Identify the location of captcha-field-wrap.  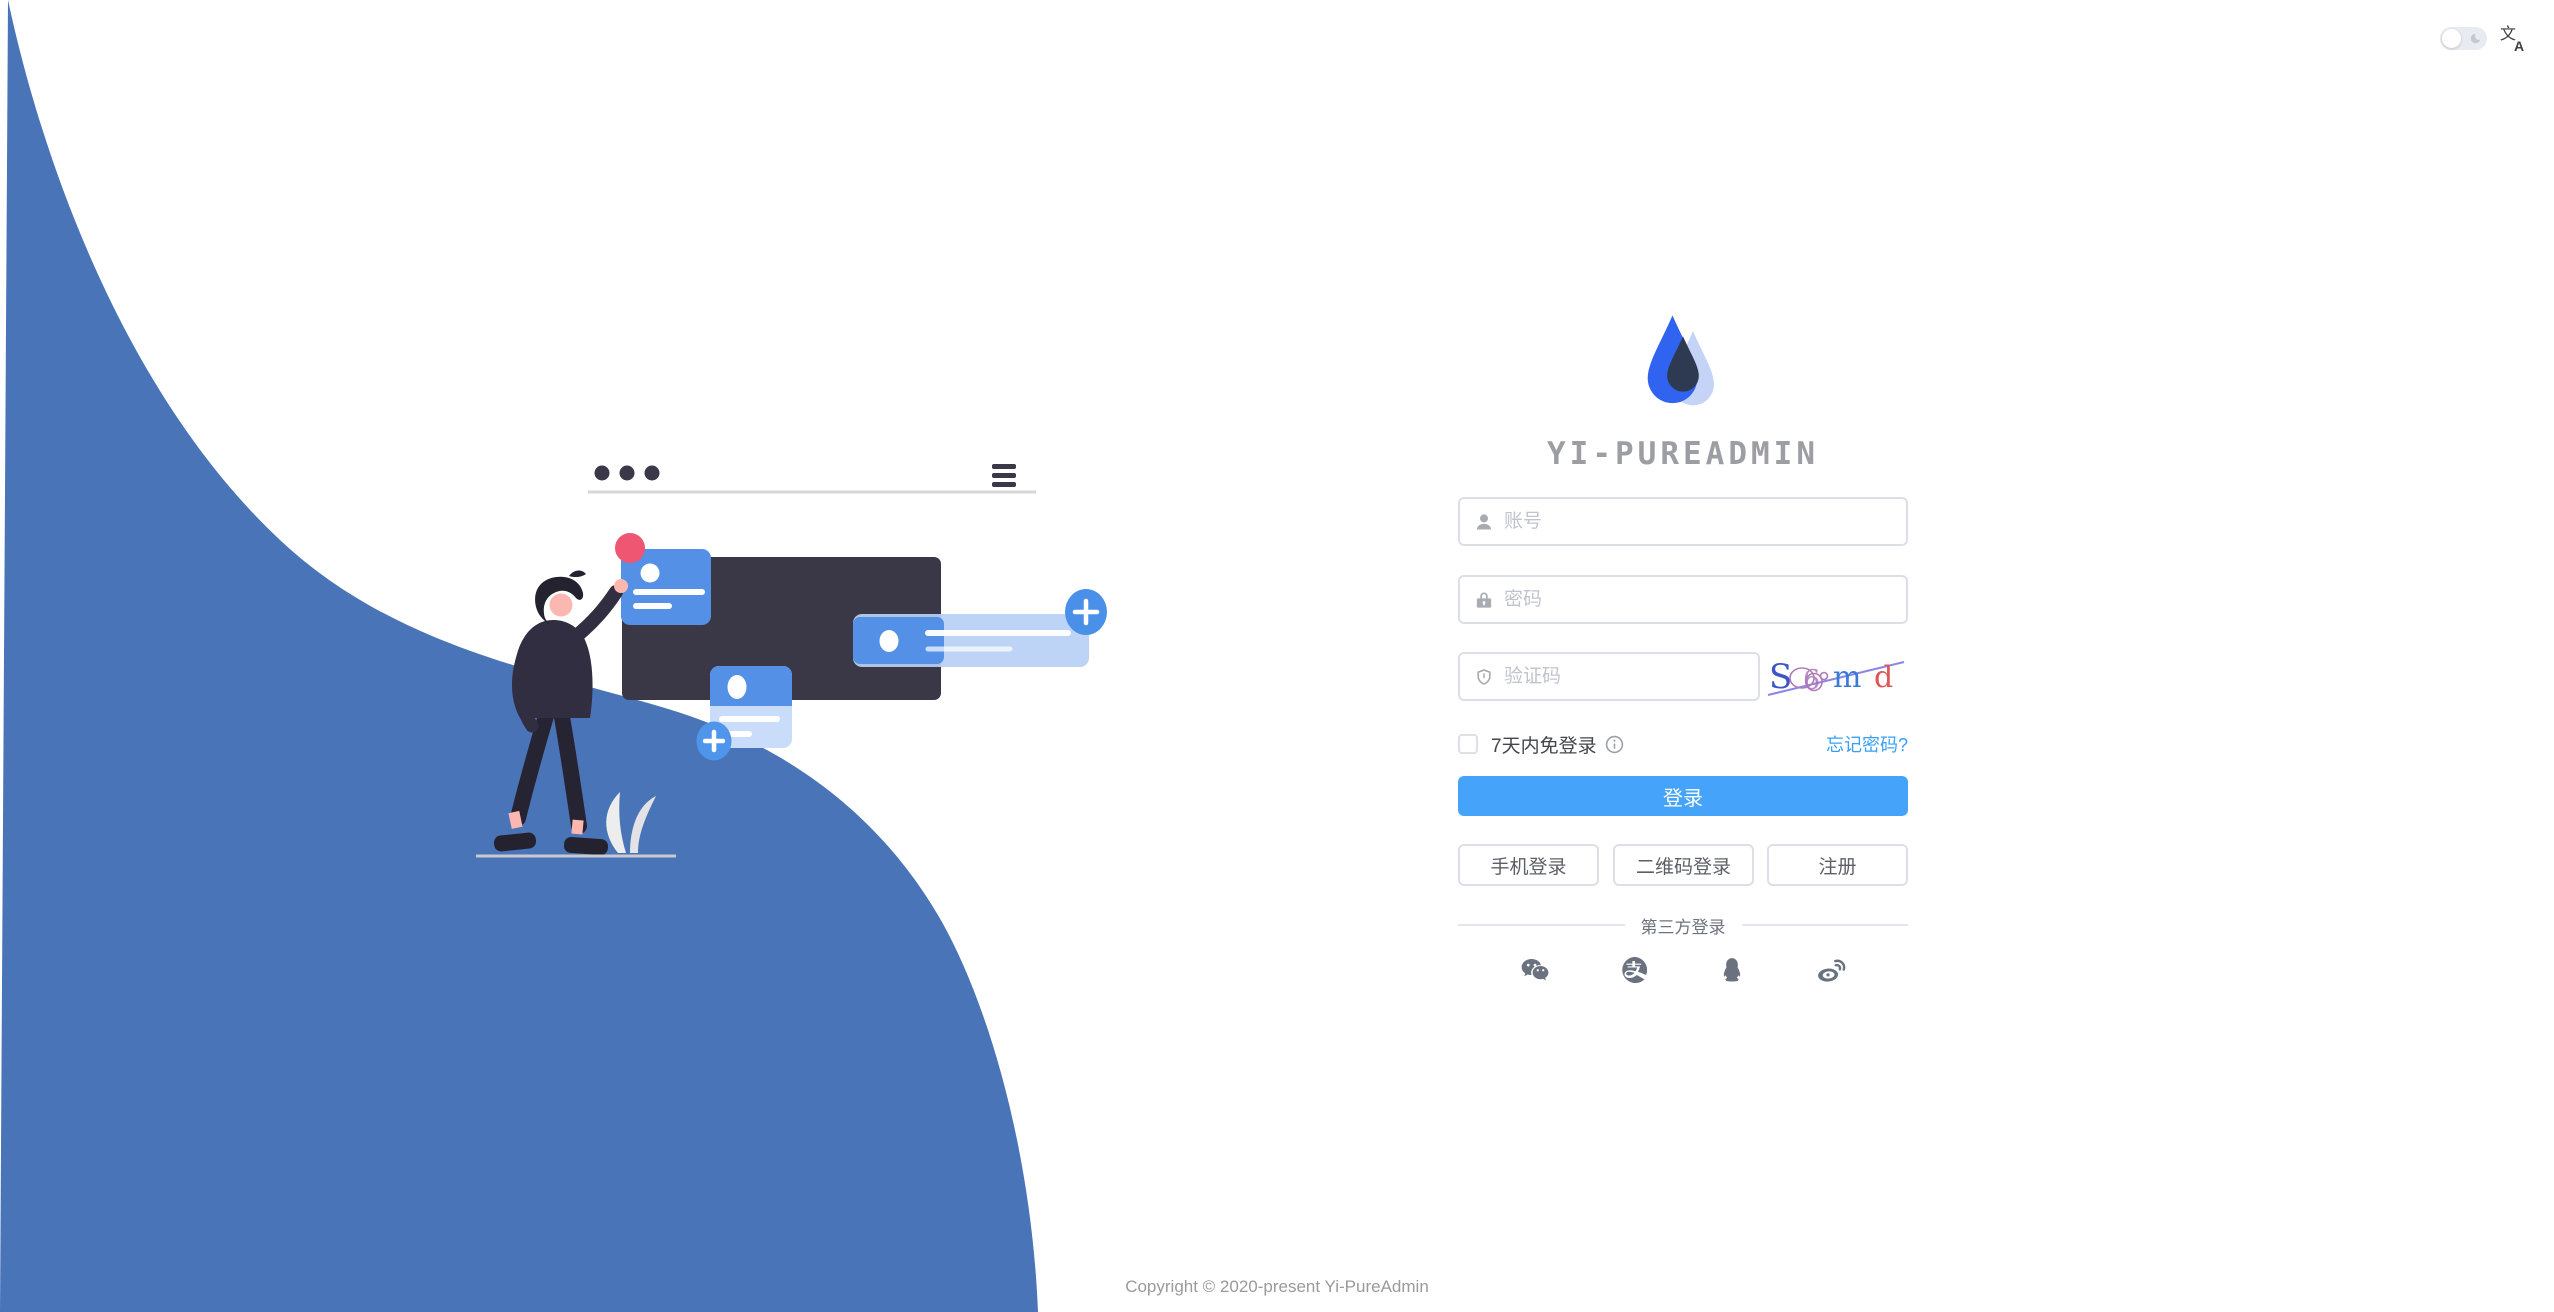
(1609, 676).